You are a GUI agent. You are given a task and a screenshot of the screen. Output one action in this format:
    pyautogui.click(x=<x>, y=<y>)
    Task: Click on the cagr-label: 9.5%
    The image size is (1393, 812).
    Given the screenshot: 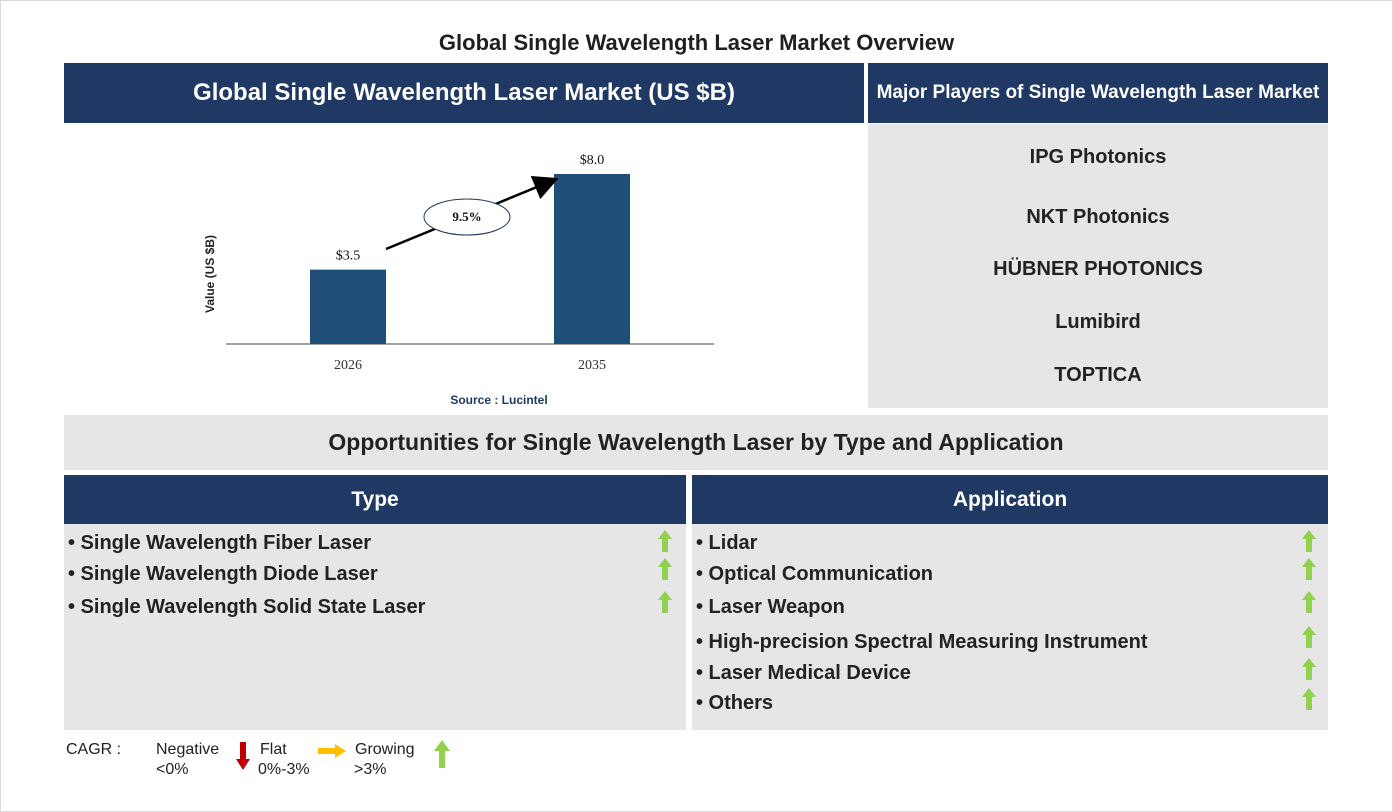 What is the action you would take?
    pyautogui.click(x=466, y=216)
    